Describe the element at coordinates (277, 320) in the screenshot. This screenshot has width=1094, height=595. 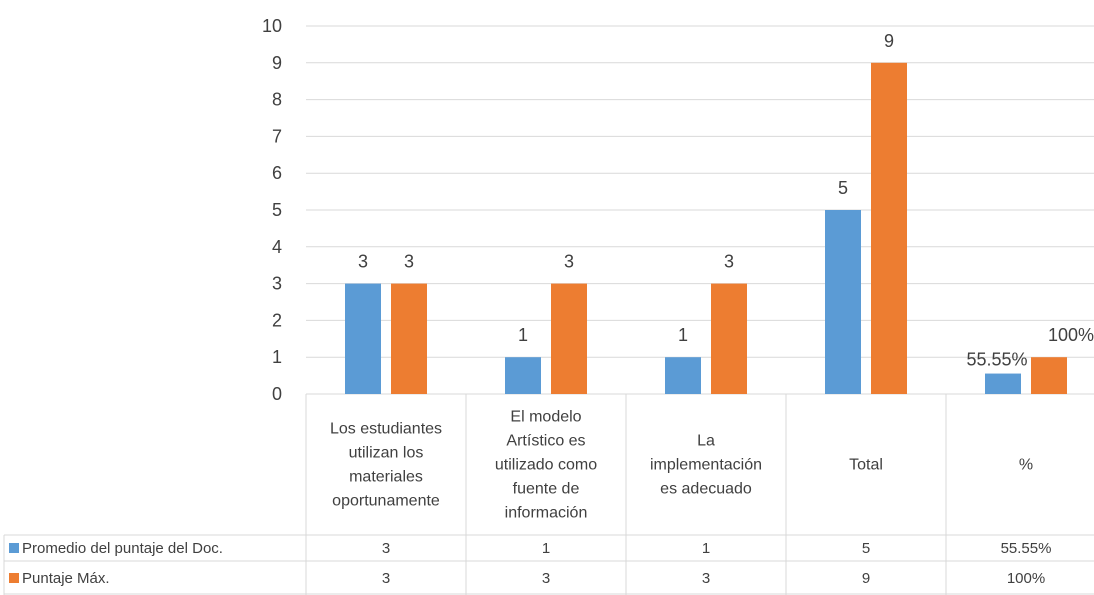
I see `y-tick-label: 2` at that location.